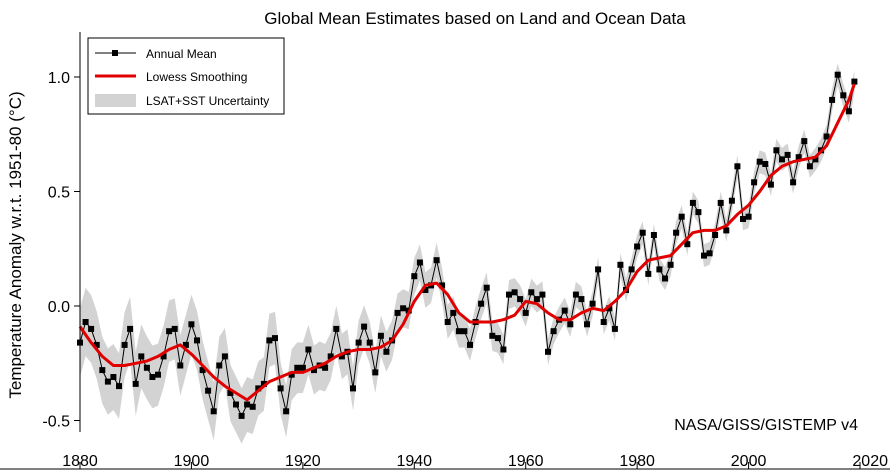  Describe the element at coordinates (80, 461) in the screenshot. I see `x-tick-label: 1880` at that location.